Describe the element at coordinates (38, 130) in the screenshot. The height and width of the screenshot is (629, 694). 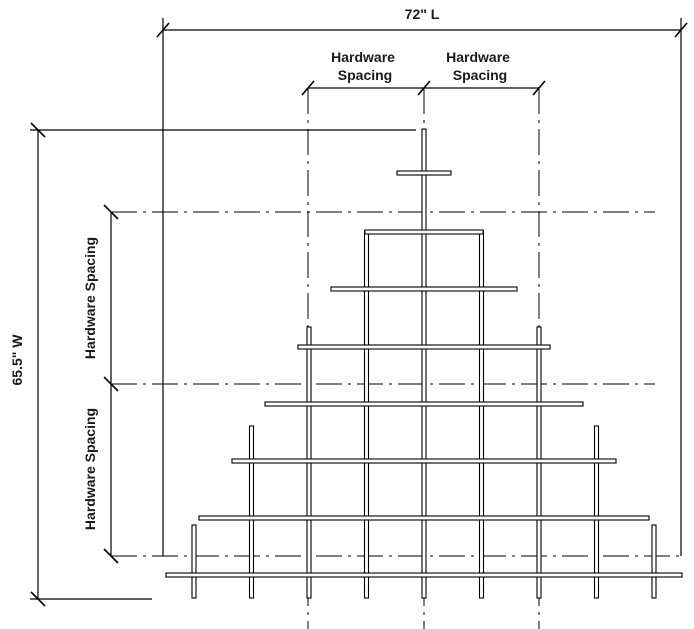
I see `width-tick-top` at that location.